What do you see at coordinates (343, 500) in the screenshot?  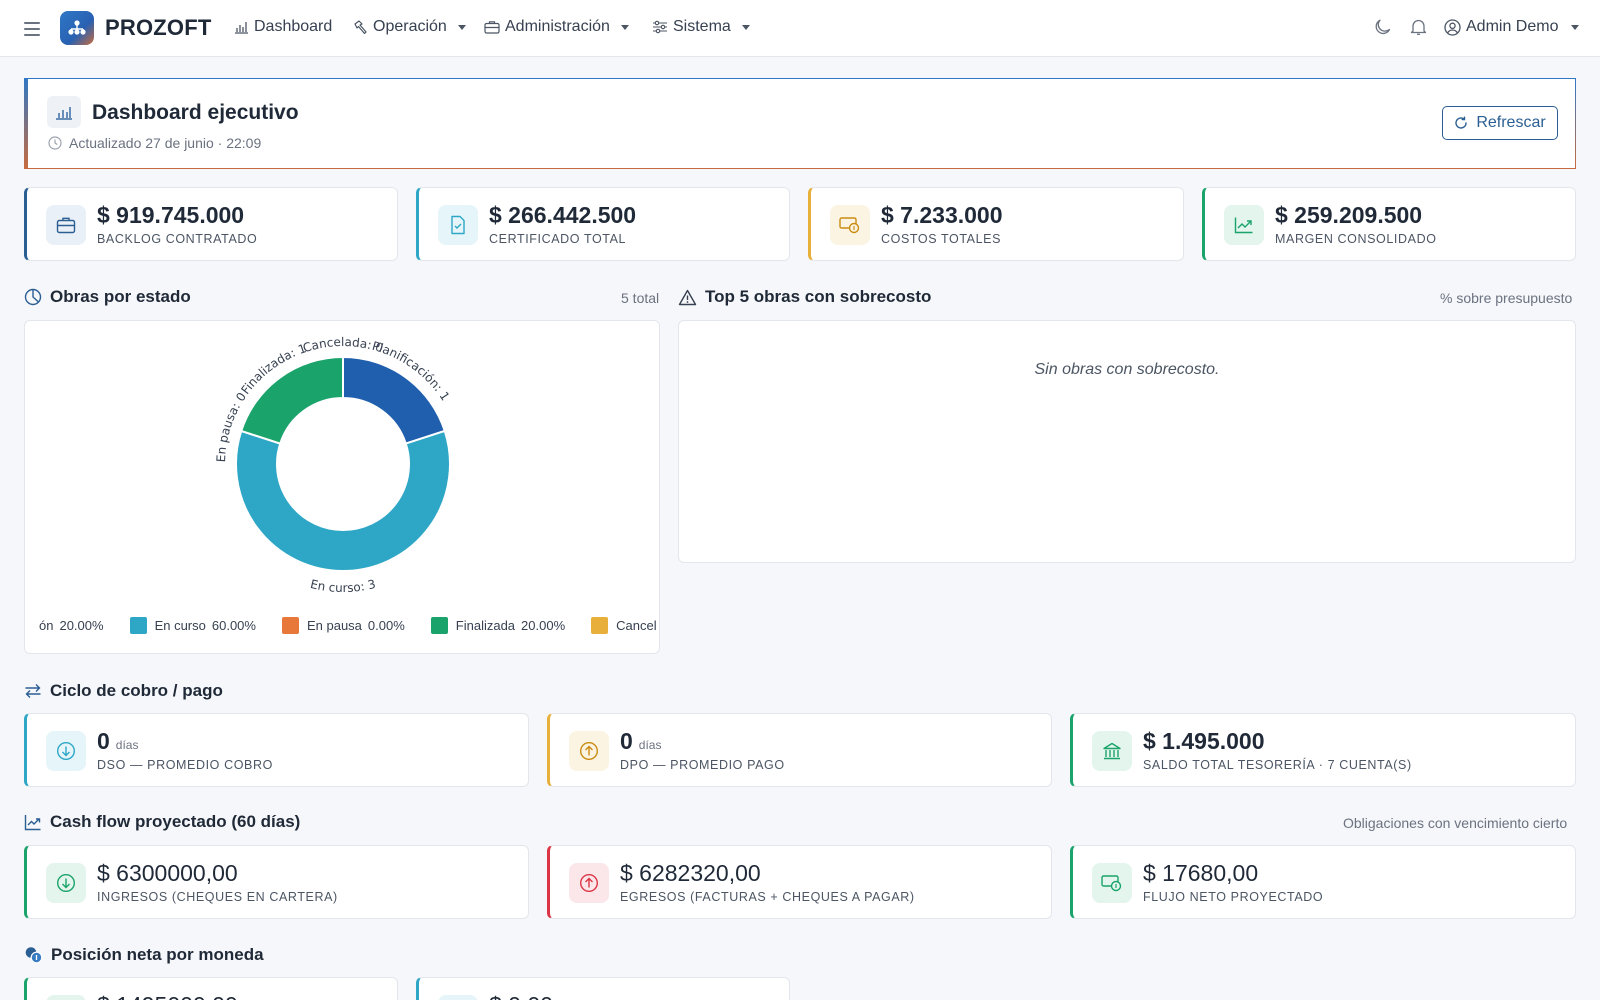 I see `donut-slice-en-curso` at bounding box center [343, 500].